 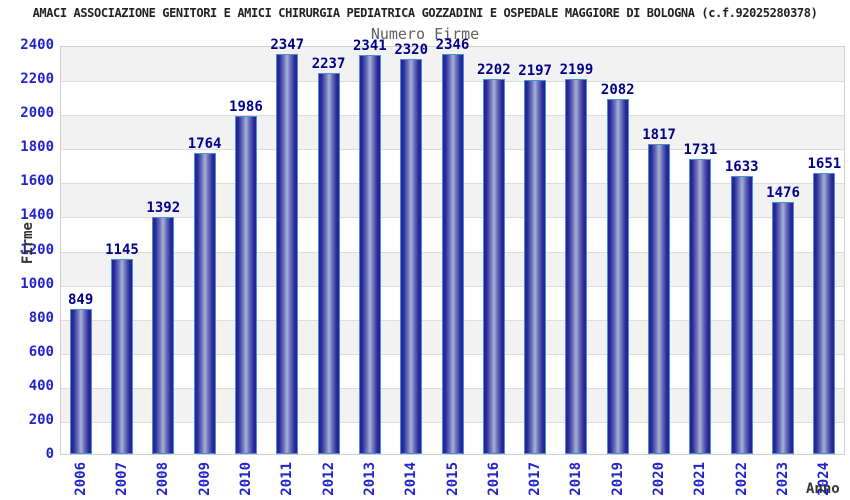 What do you see at coordinates (535, 266) in the screenshot?
I see `bar-2017` at bounding box center [535, 266].